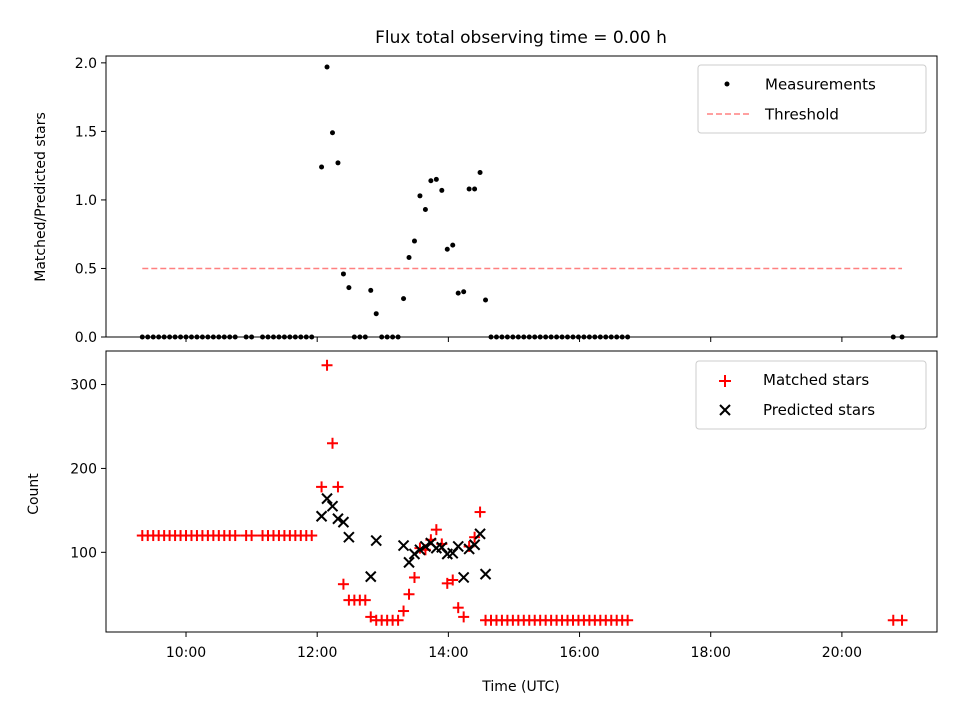 Image resolution: width=960 pixels, height=724 pixels. What do you see at coordinates (727, 84) in the screenshot?
I see `legend-measurements-marker` at bounding box center [727, 84].